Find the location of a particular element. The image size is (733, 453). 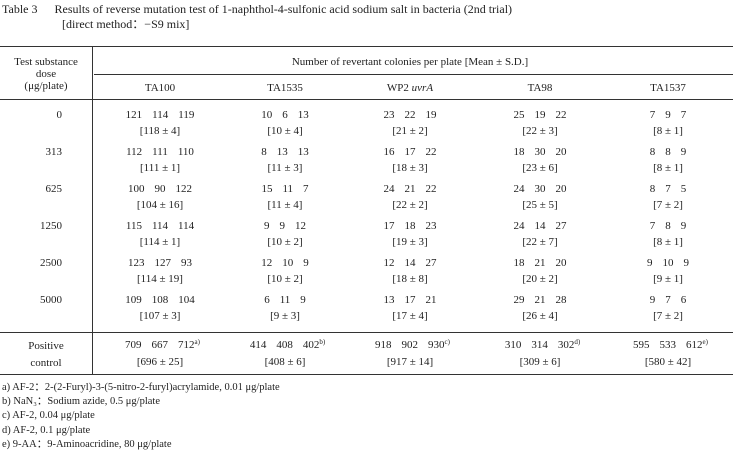

footnote: c) AF-2, 0.04 μg/plate is located at coordinates (48, 416).